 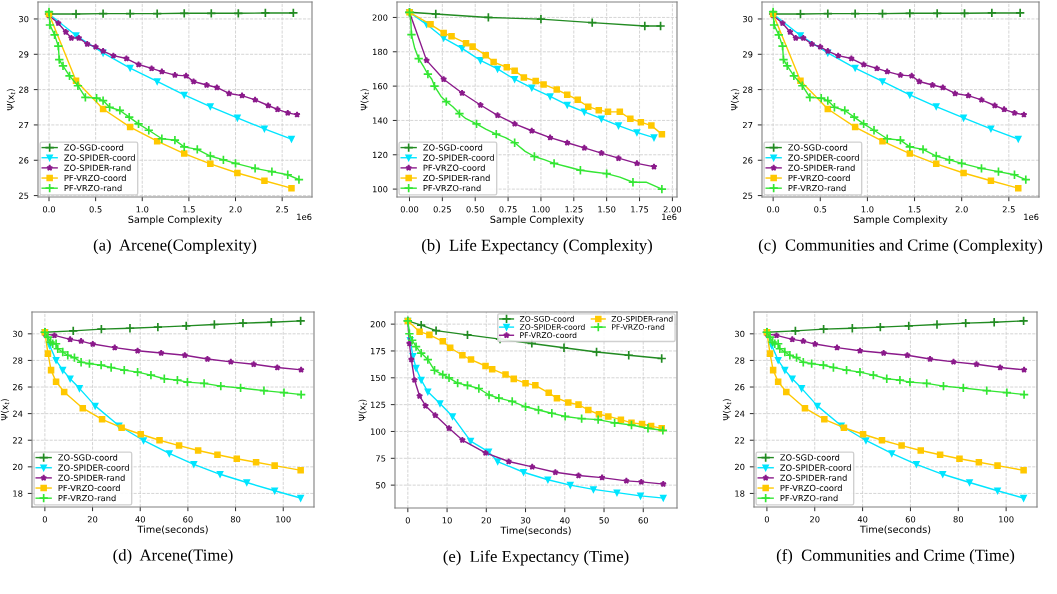 I want to click on y-tick-label: 125, so click(x=378, y=404).